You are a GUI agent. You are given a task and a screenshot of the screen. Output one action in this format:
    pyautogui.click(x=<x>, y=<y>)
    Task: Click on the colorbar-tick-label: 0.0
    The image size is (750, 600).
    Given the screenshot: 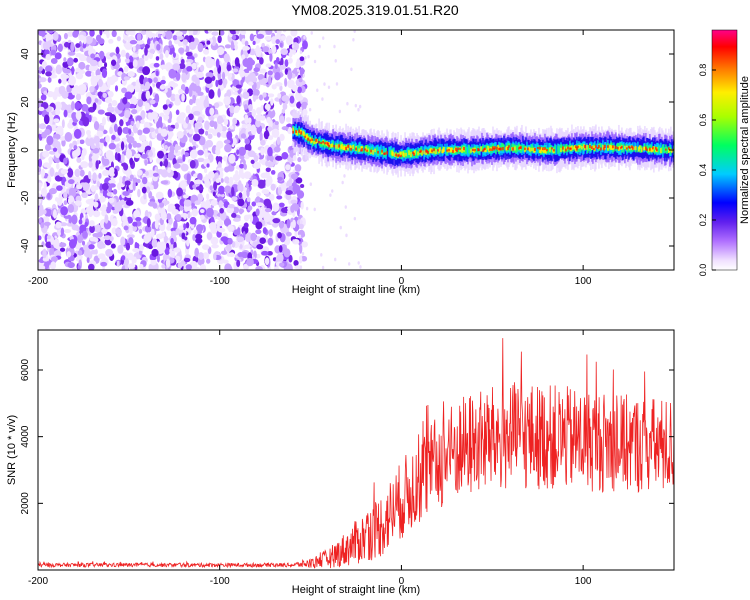 What is the action you would take?
    pyautogui.click(x=703, y=270)
    